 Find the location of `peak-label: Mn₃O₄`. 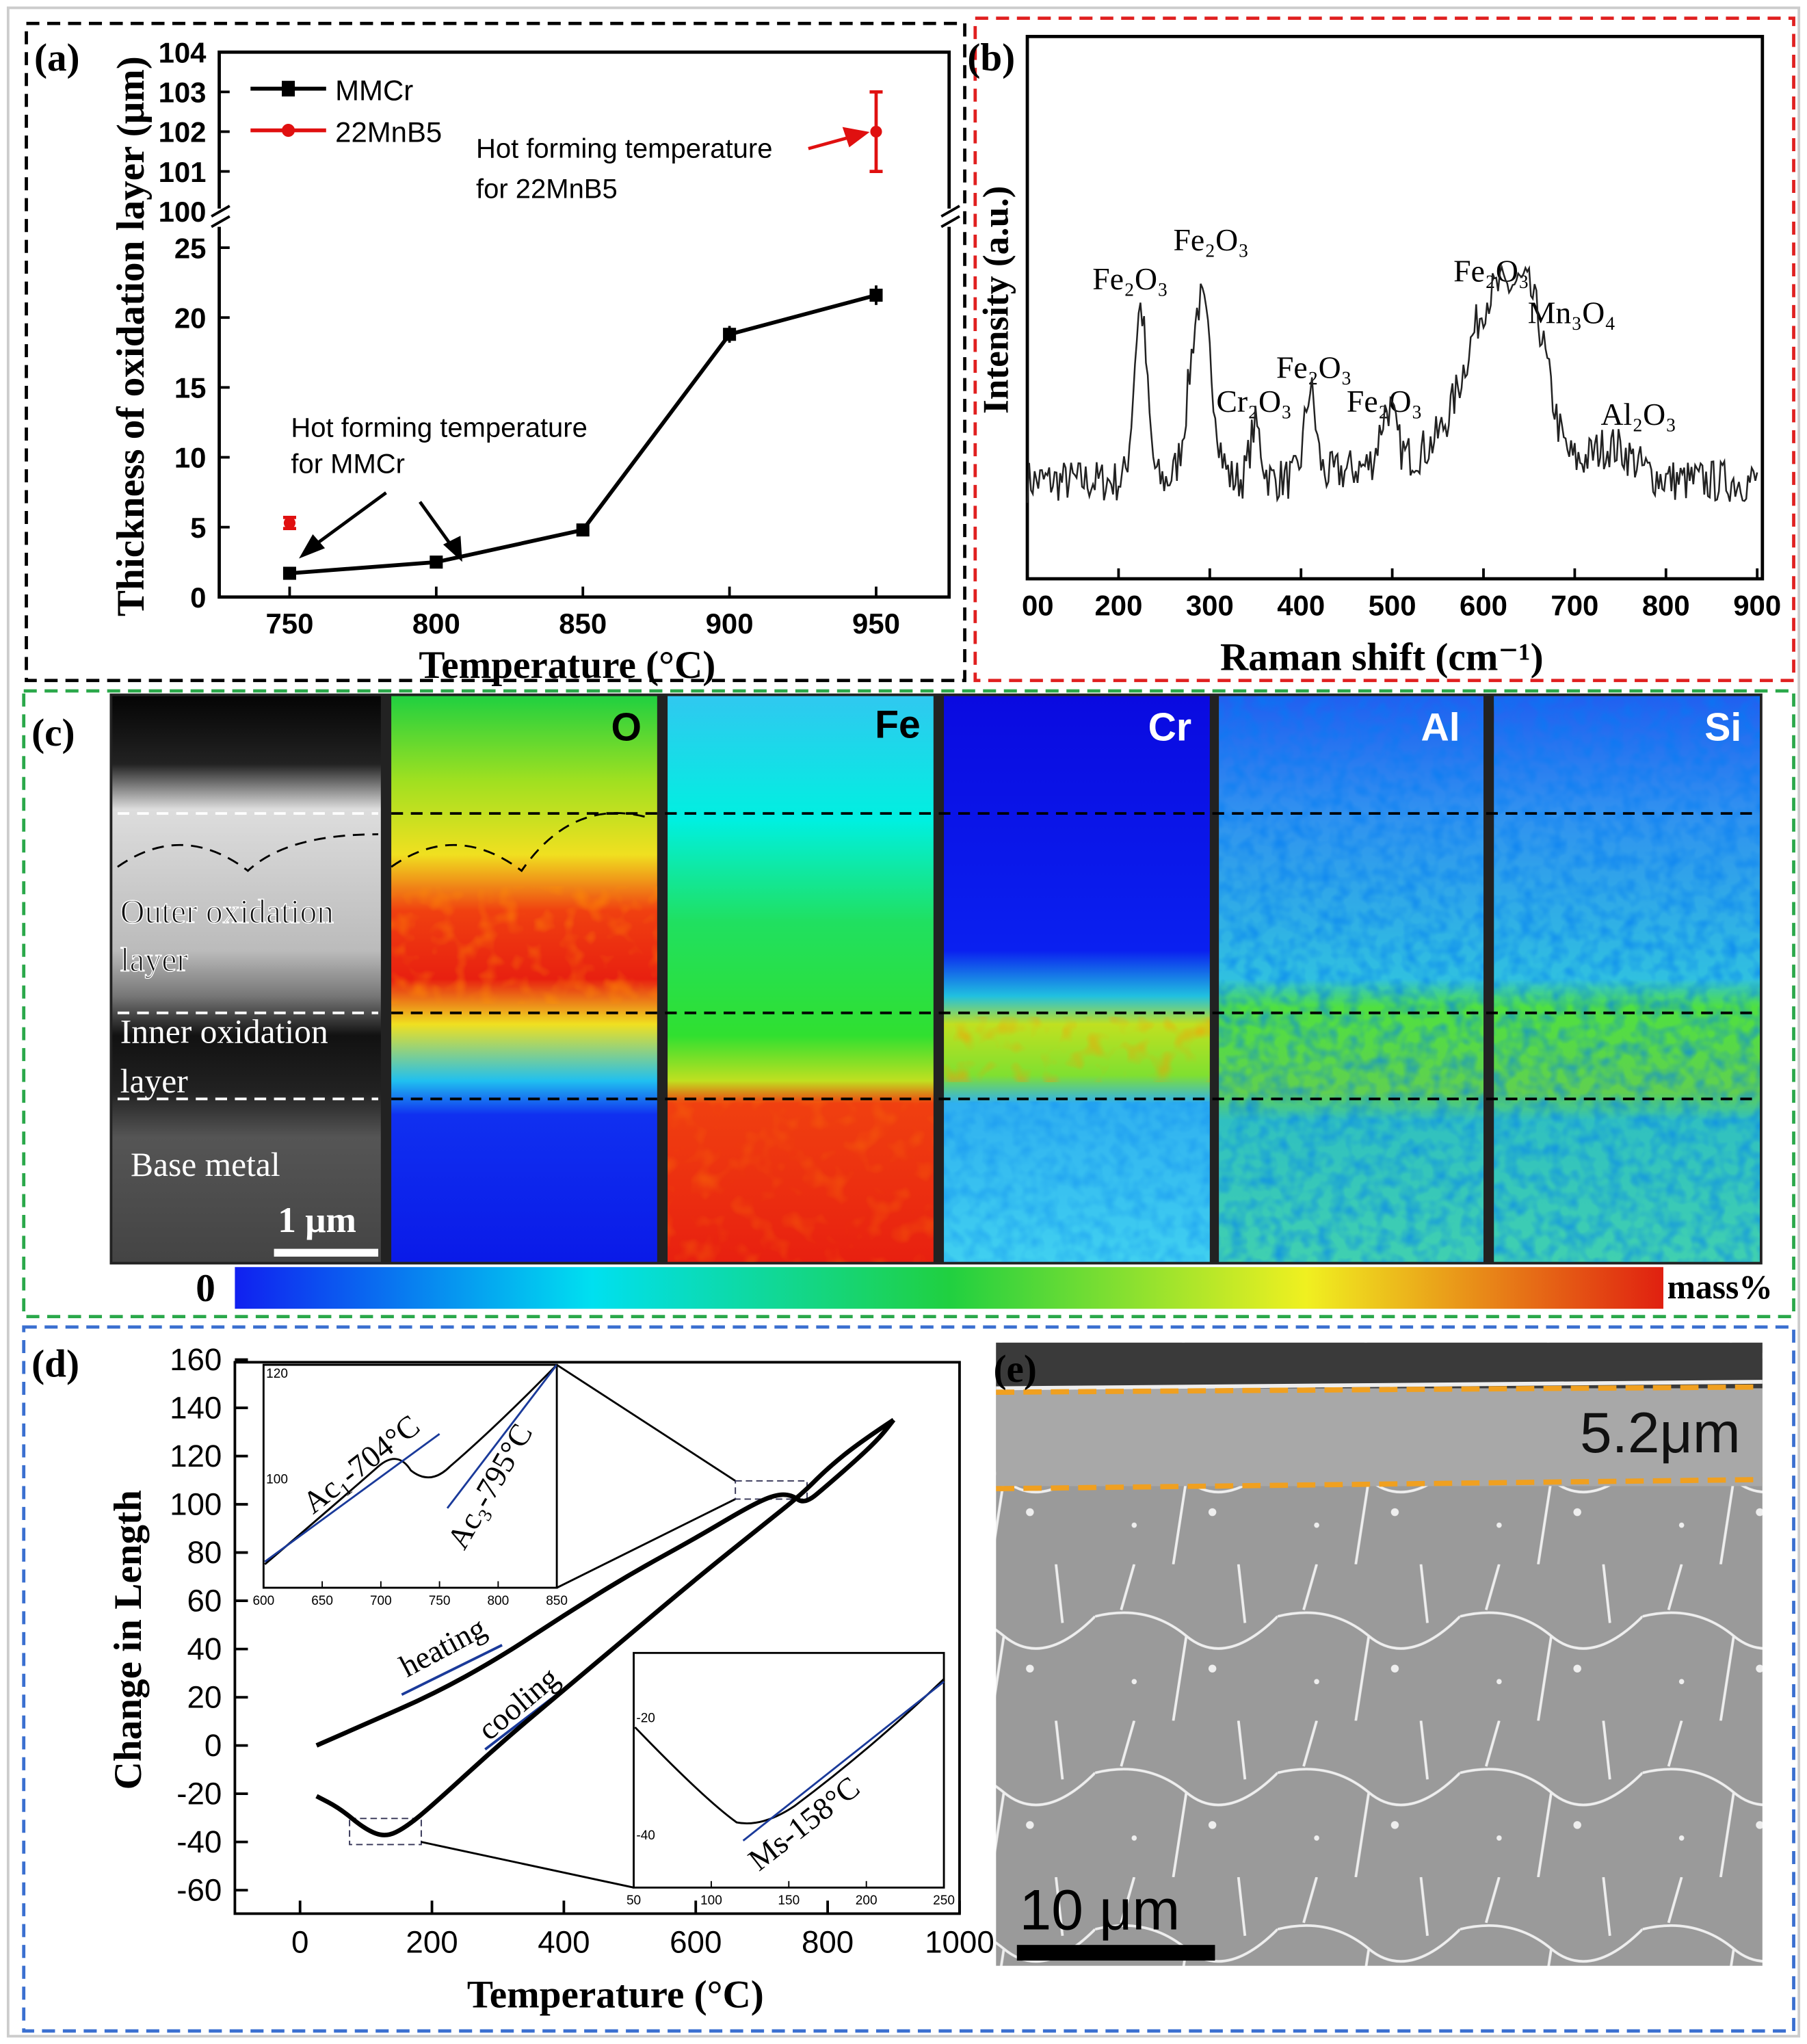

peak-label: Mn₃O₄ is located at coordinates (1572, 313).